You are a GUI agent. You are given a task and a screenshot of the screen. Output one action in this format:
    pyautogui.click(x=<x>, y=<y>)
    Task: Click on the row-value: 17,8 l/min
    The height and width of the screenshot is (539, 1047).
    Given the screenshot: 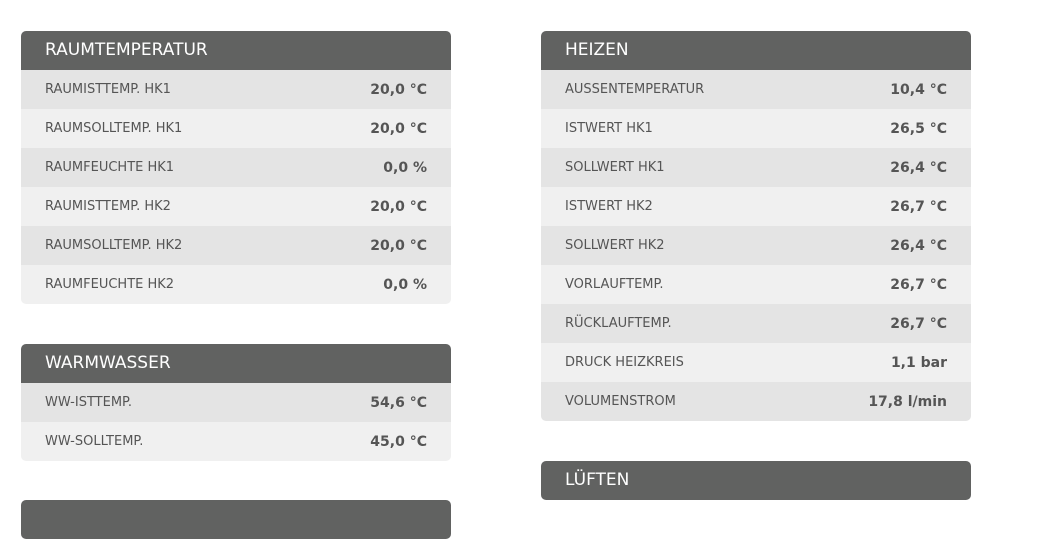 What is the action you would take?
    pyautogui.click(x=907, y=401)
    